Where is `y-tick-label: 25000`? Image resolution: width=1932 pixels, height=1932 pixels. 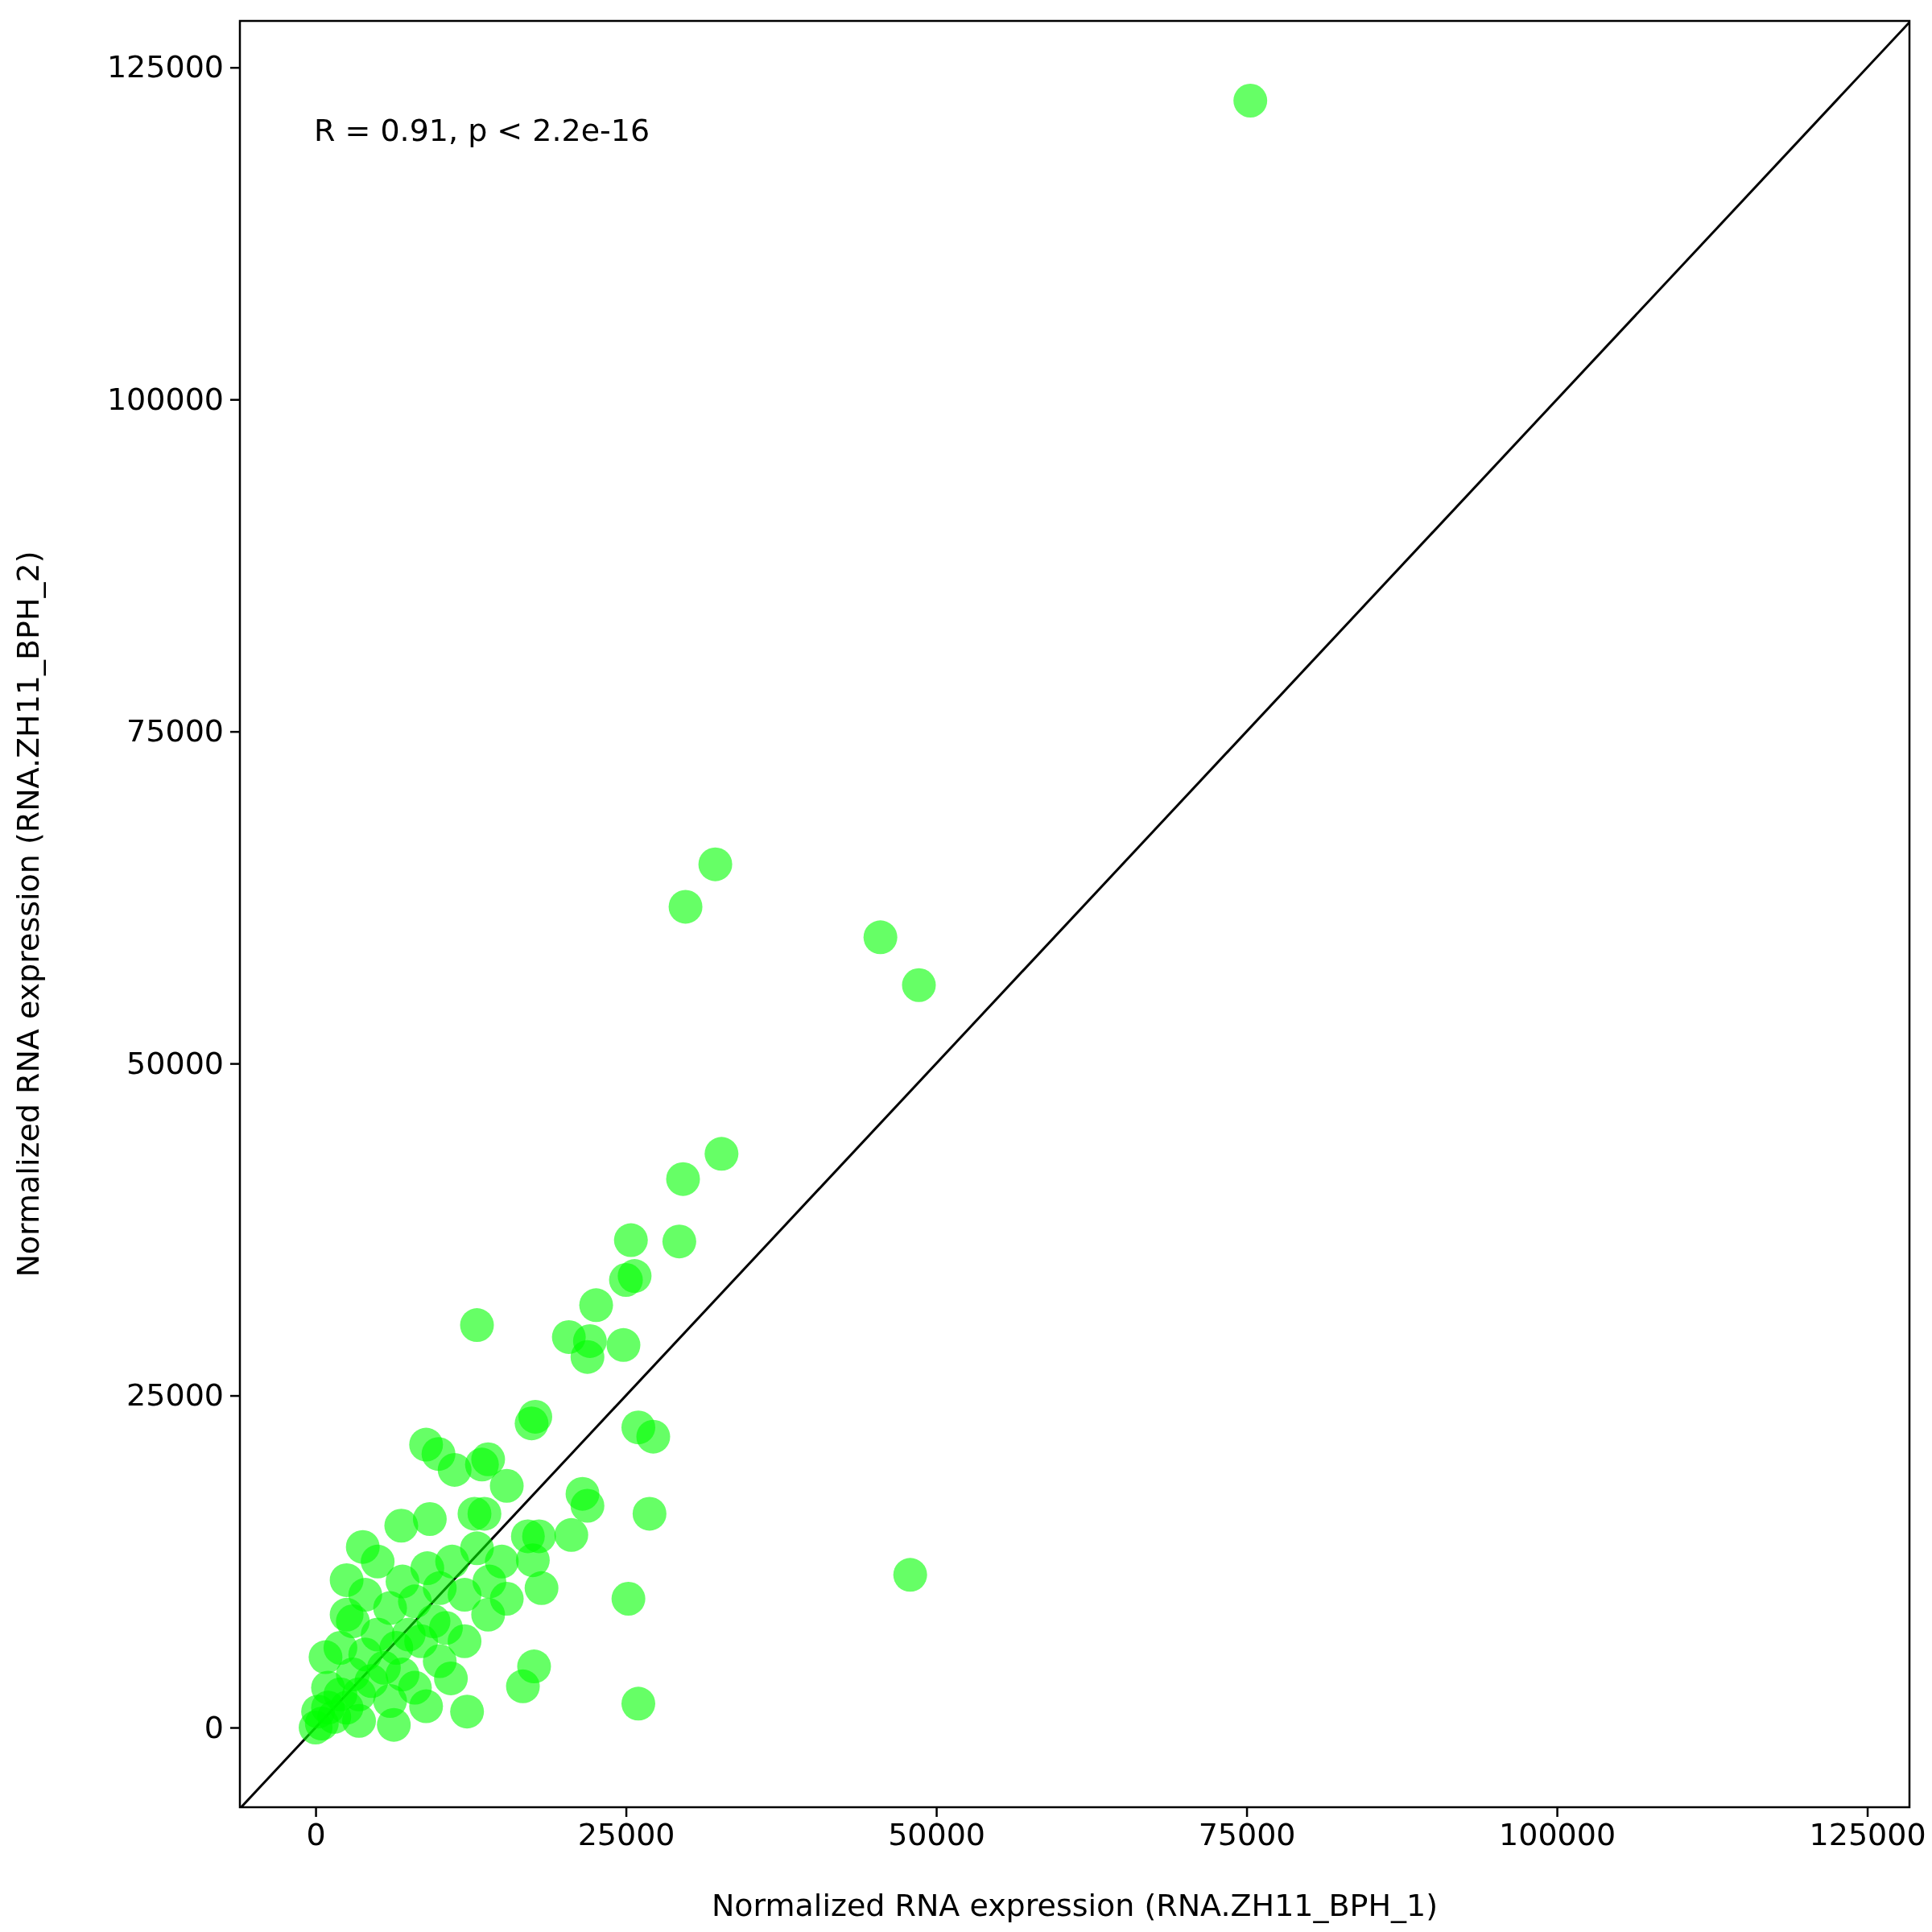 y-tick-label: 25000 is located at coordinates (175, 1395).